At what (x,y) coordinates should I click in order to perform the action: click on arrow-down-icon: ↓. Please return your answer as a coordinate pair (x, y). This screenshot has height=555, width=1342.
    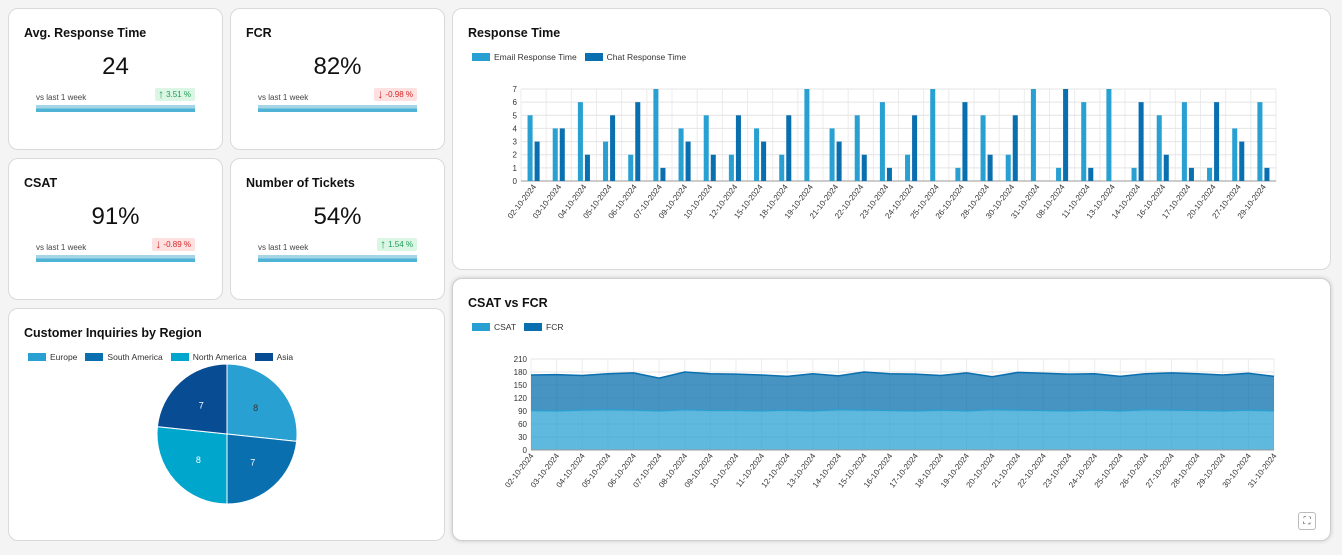
    Looking at the image, I should click on (158, 244).